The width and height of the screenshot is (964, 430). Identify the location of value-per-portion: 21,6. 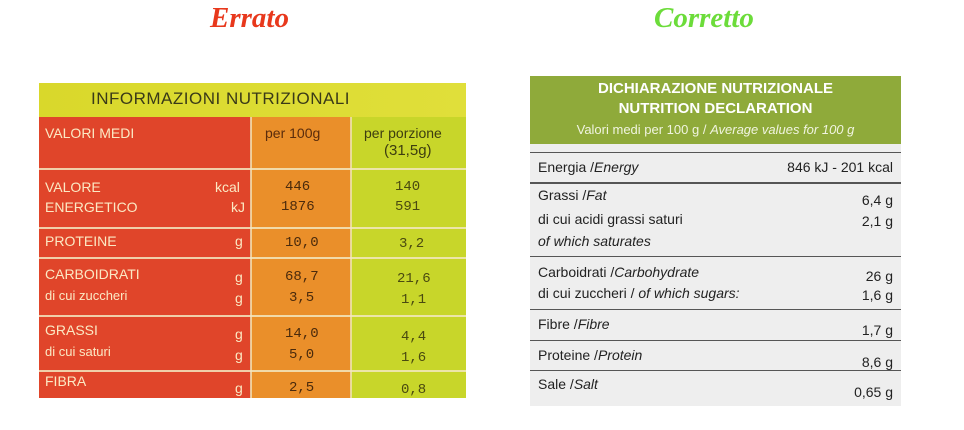
(414, 279).